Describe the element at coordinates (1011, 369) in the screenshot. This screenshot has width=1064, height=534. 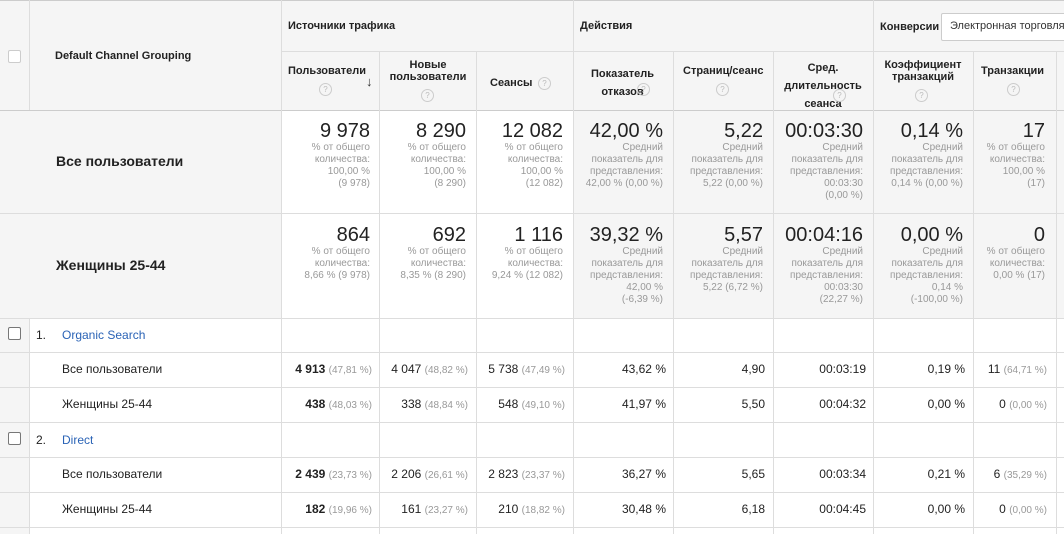
I see `metric-cell-transactions: 11 (64,71 %)` at that location.